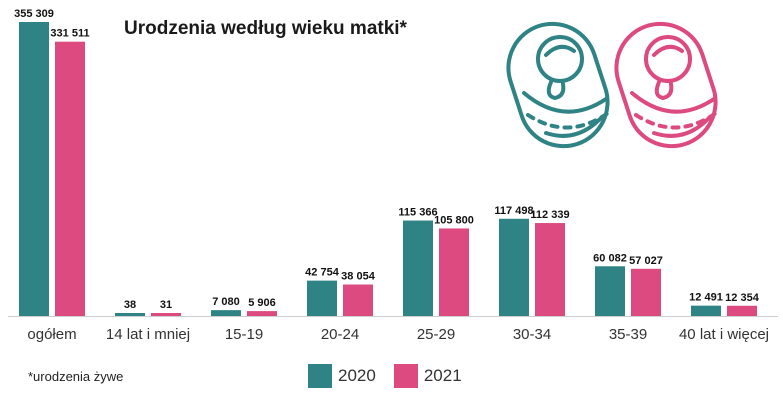  Describe the element at coordinates (706, 298) in the screenshot. I see `data-label-2020-7: 12 491` at that location.